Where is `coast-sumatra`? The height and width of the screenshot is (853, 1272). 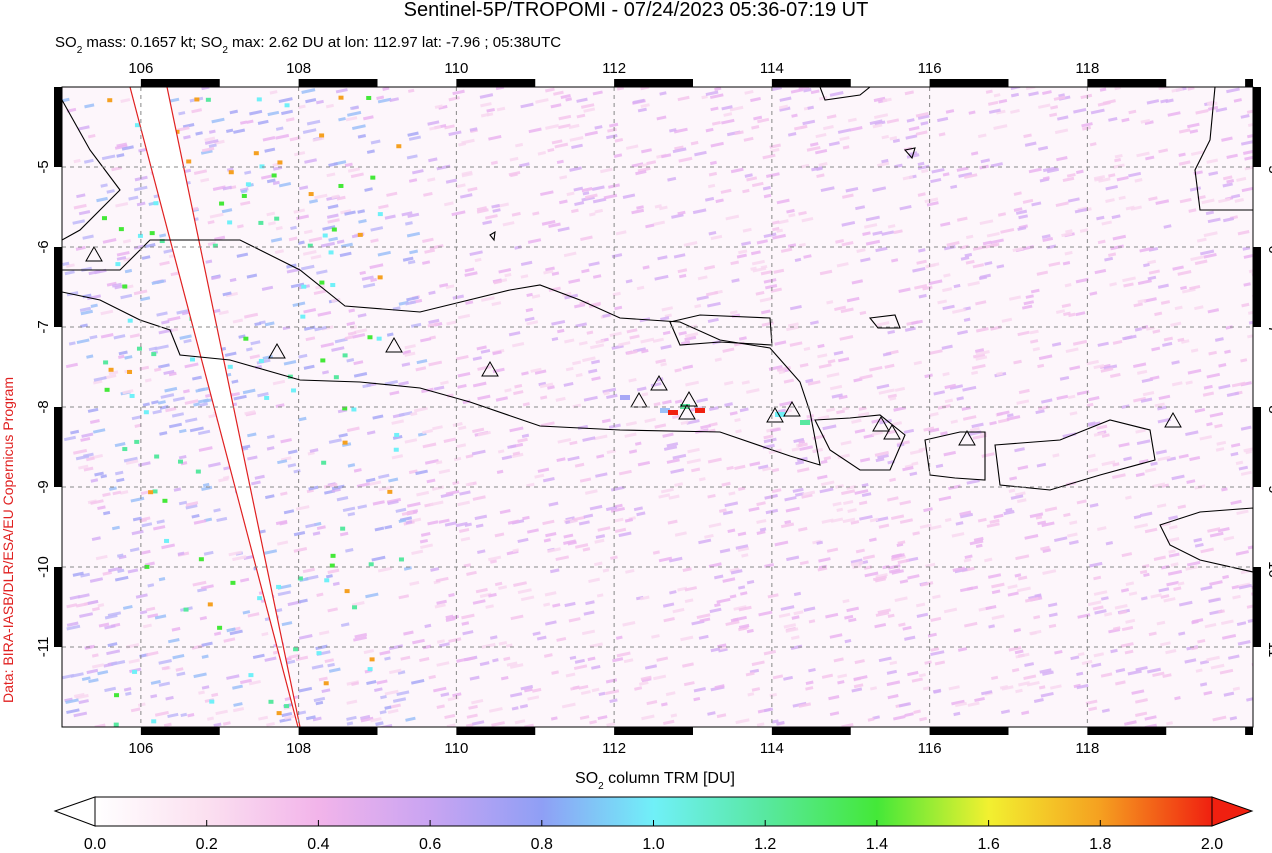 coast-sumatra is located at coordinates (91, 170).